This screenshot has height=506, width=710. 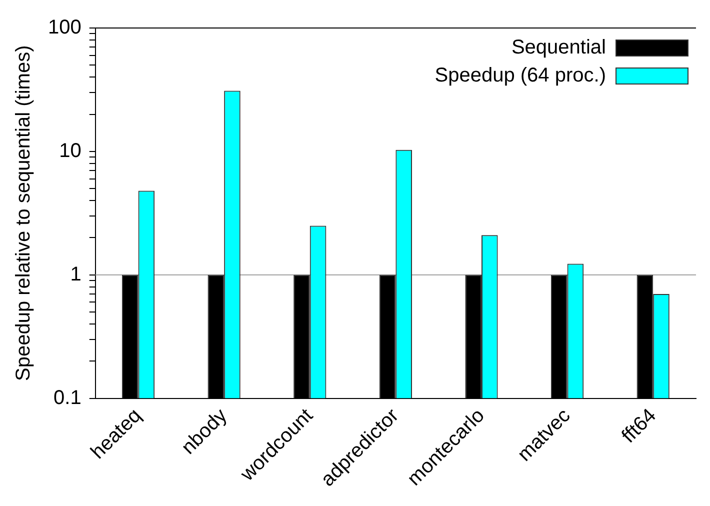 I want to click on legend-label: Speedup (64 proc.), so click(x=520, y=75).